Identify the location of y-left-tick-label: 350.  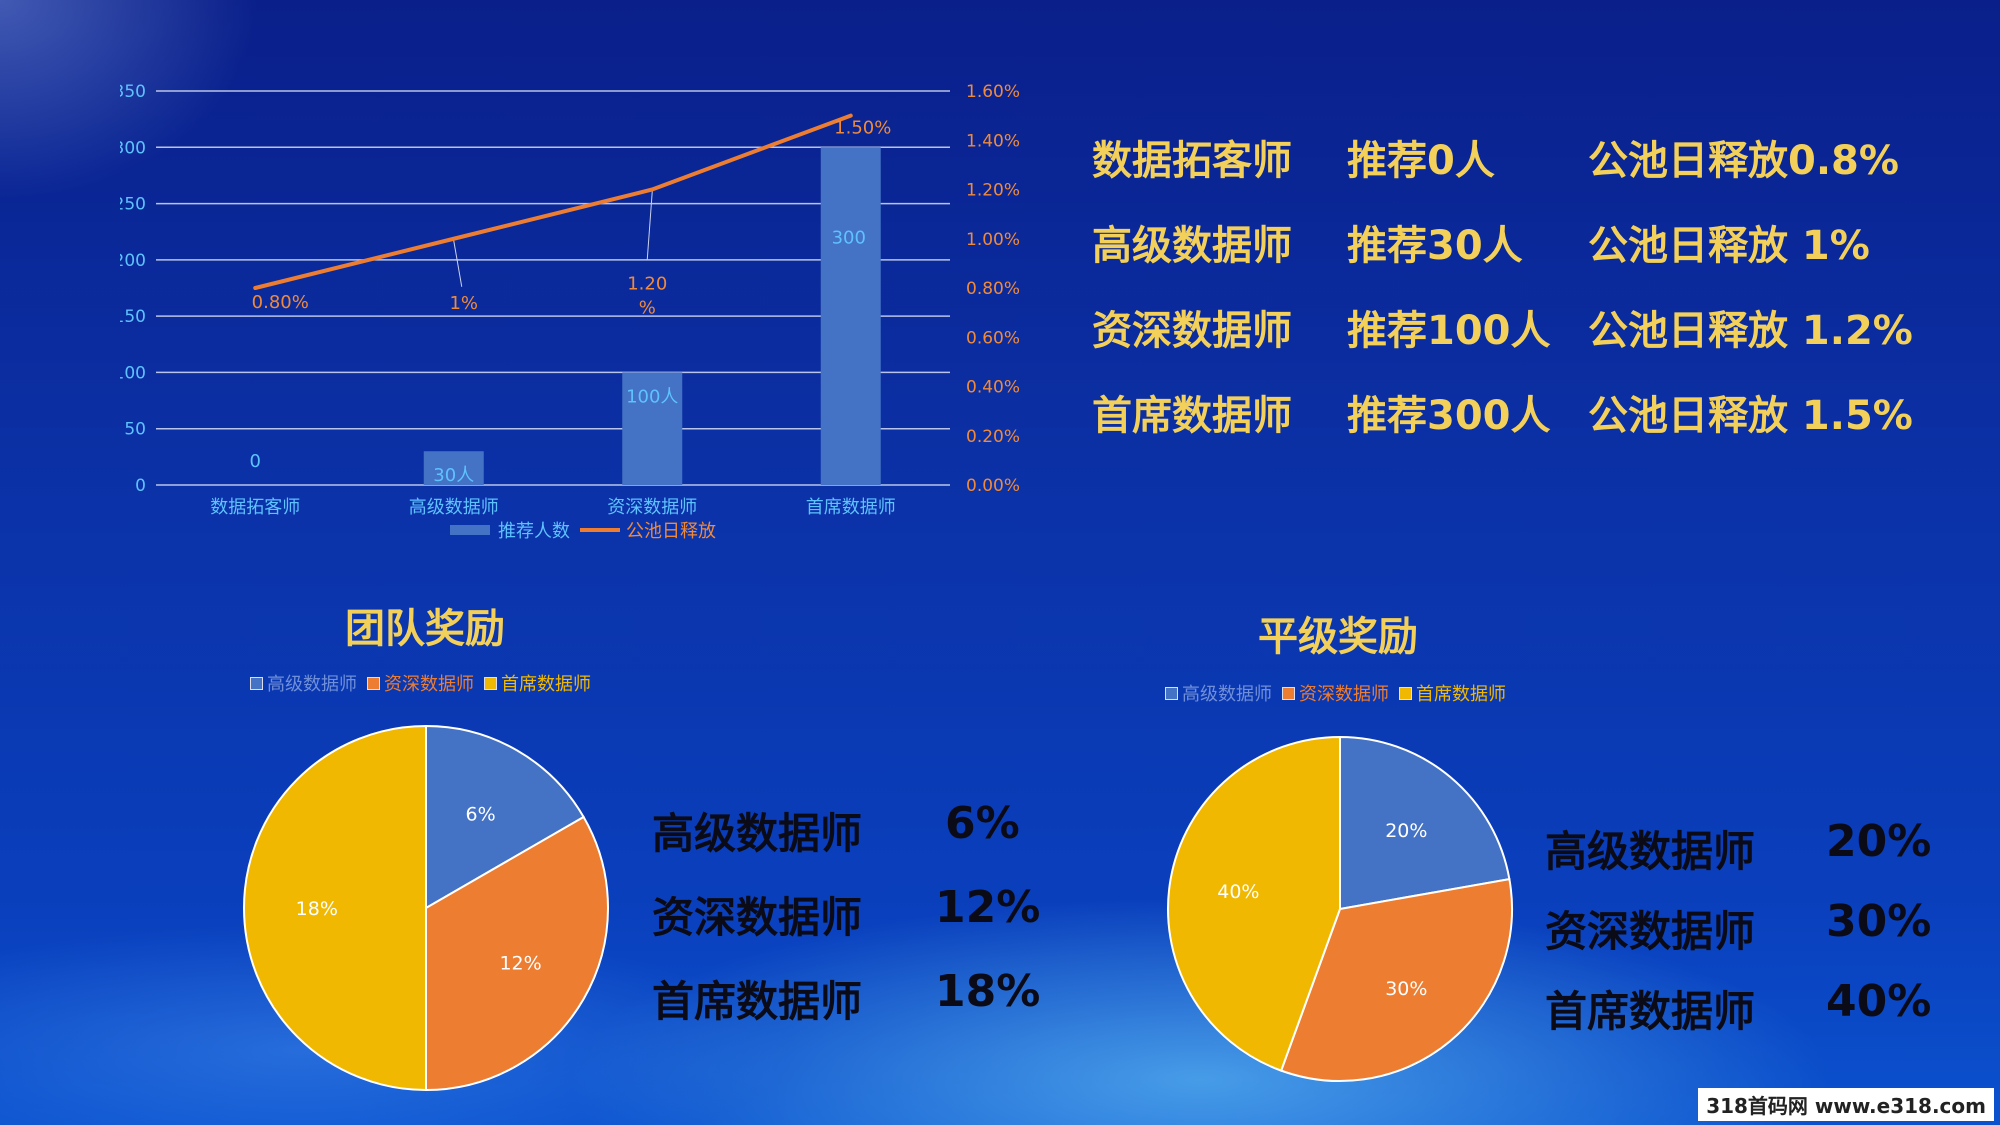
(133, 92).